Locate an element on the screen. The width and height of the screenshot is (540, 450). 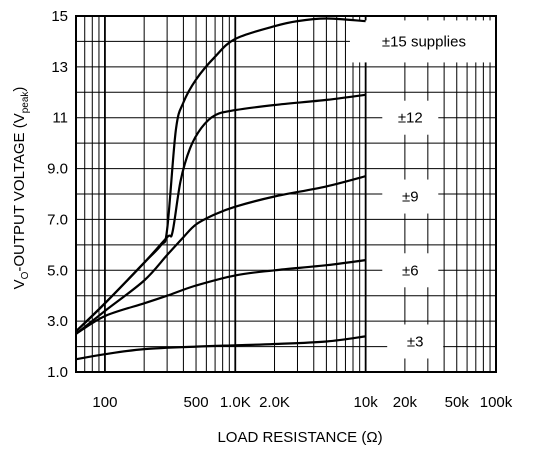
series-labels: ±15 supplies ±12 ±9 ±6 ±3 is located at coordinates (424, 191).